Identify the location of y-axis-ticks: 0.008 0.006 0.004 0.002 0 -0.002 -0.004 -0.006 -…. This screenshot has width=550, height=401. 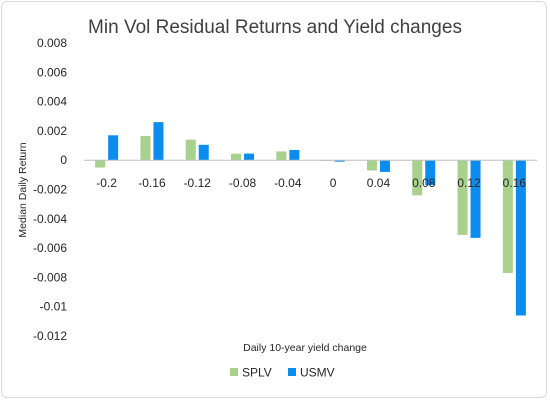
(50, 189).